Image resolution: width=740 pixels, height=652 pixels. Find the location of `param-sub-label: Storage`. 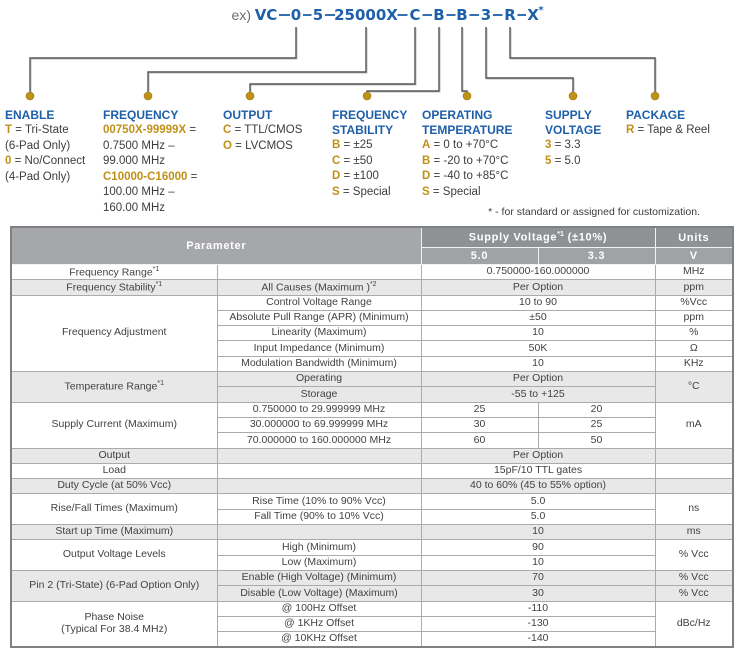

param-sub-label: Storage is located at coordinates (319, 393).